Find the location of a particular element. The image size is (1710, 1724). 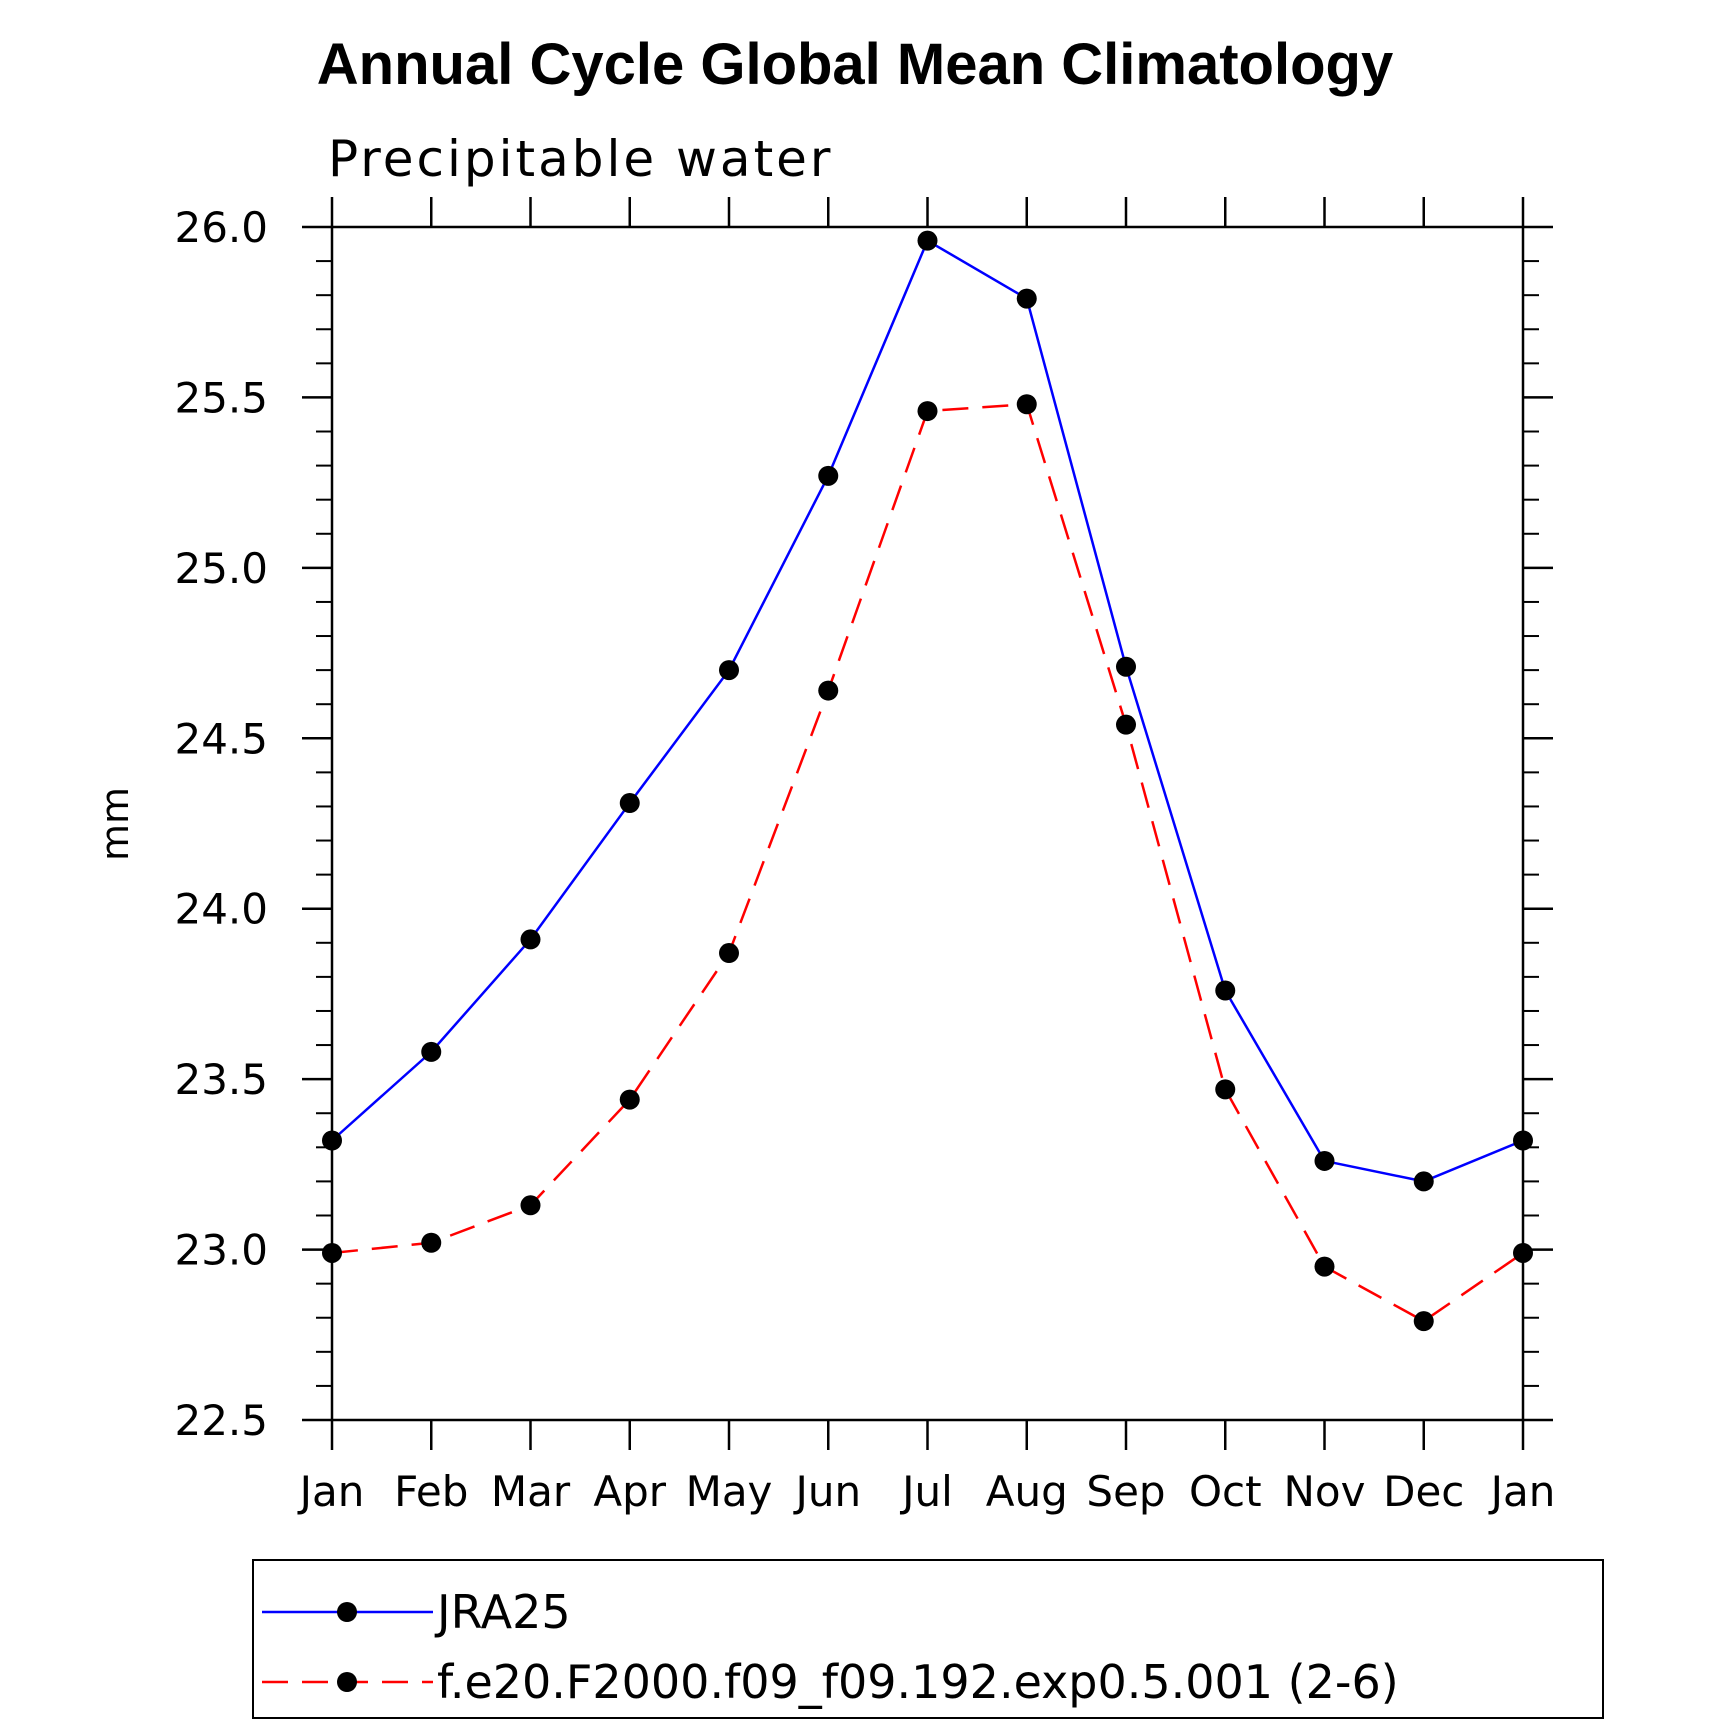

y-tick-label: 26.0 is located at coordinates (221, 227).